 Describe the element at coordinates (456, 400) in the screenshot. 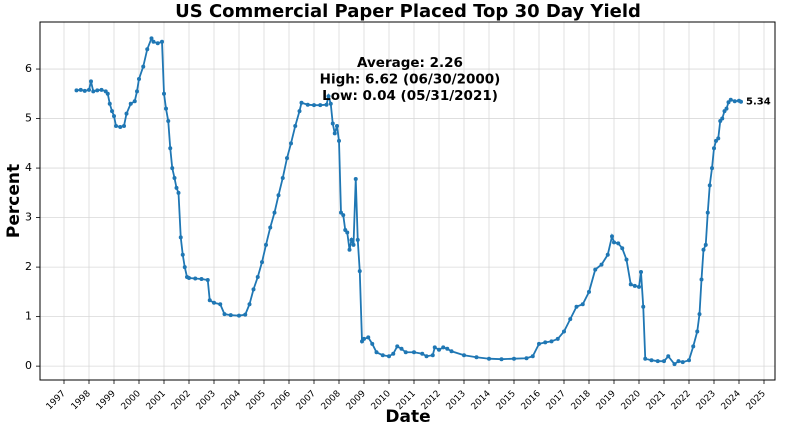

I see `x-tick-label: 2013` at that location.